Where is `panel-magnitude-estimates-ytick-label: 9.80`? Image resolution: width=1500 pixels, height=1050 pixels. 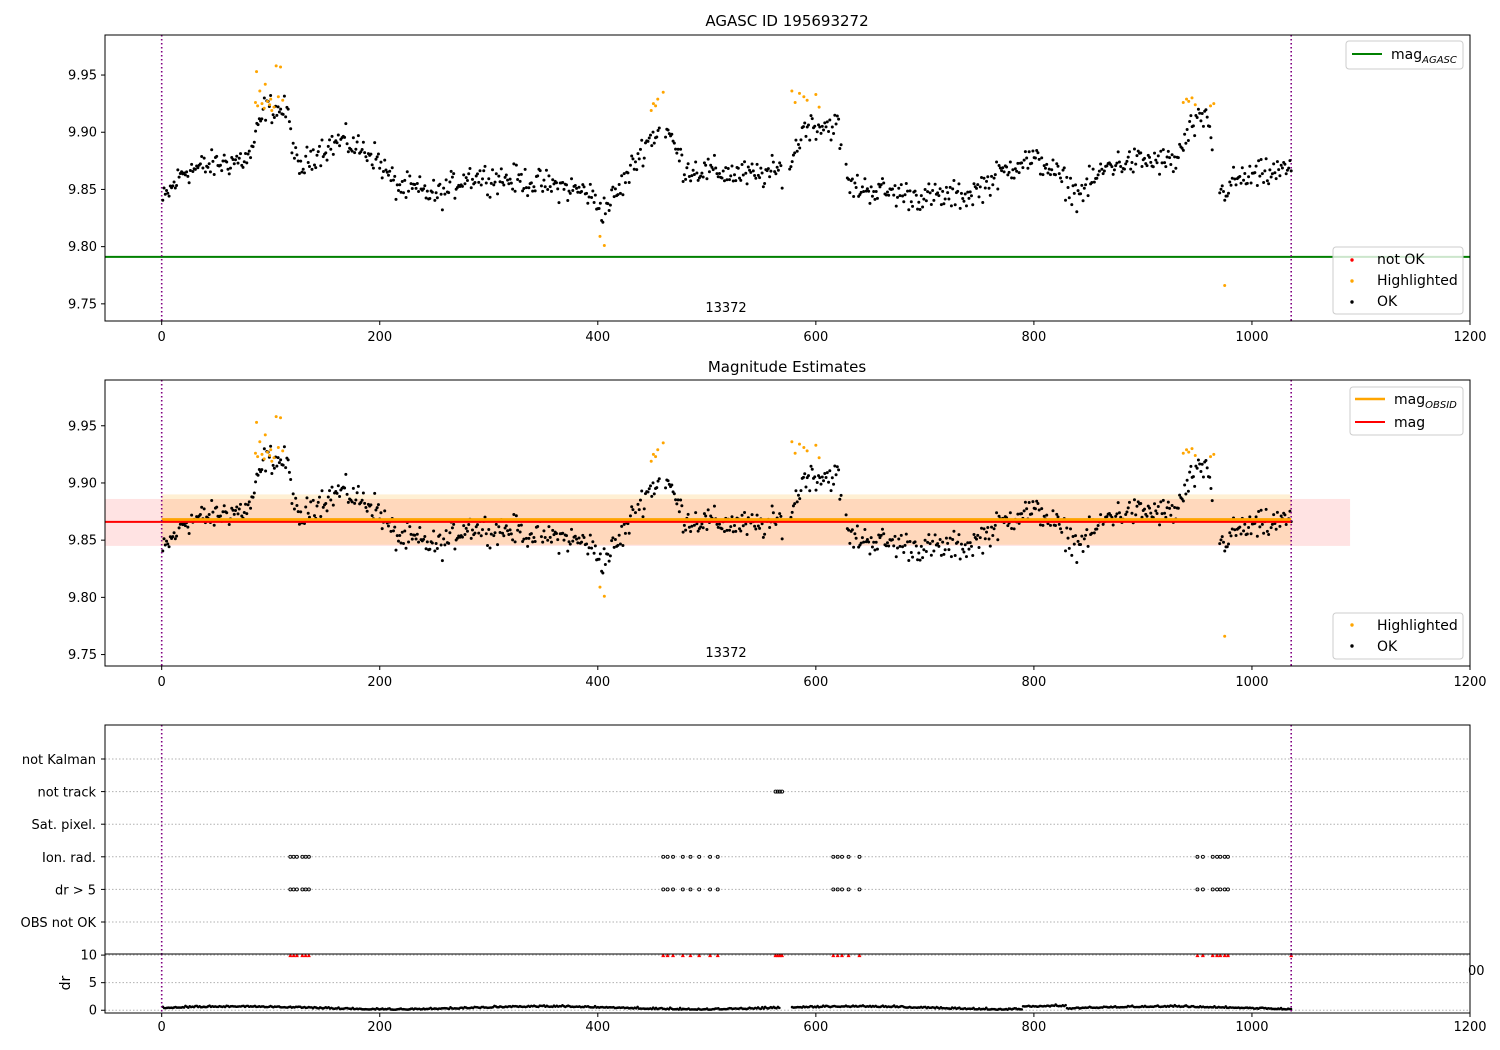
panel-magnitude-estimates-ytick-label: 9.80 is located at coordinates (82, 598).